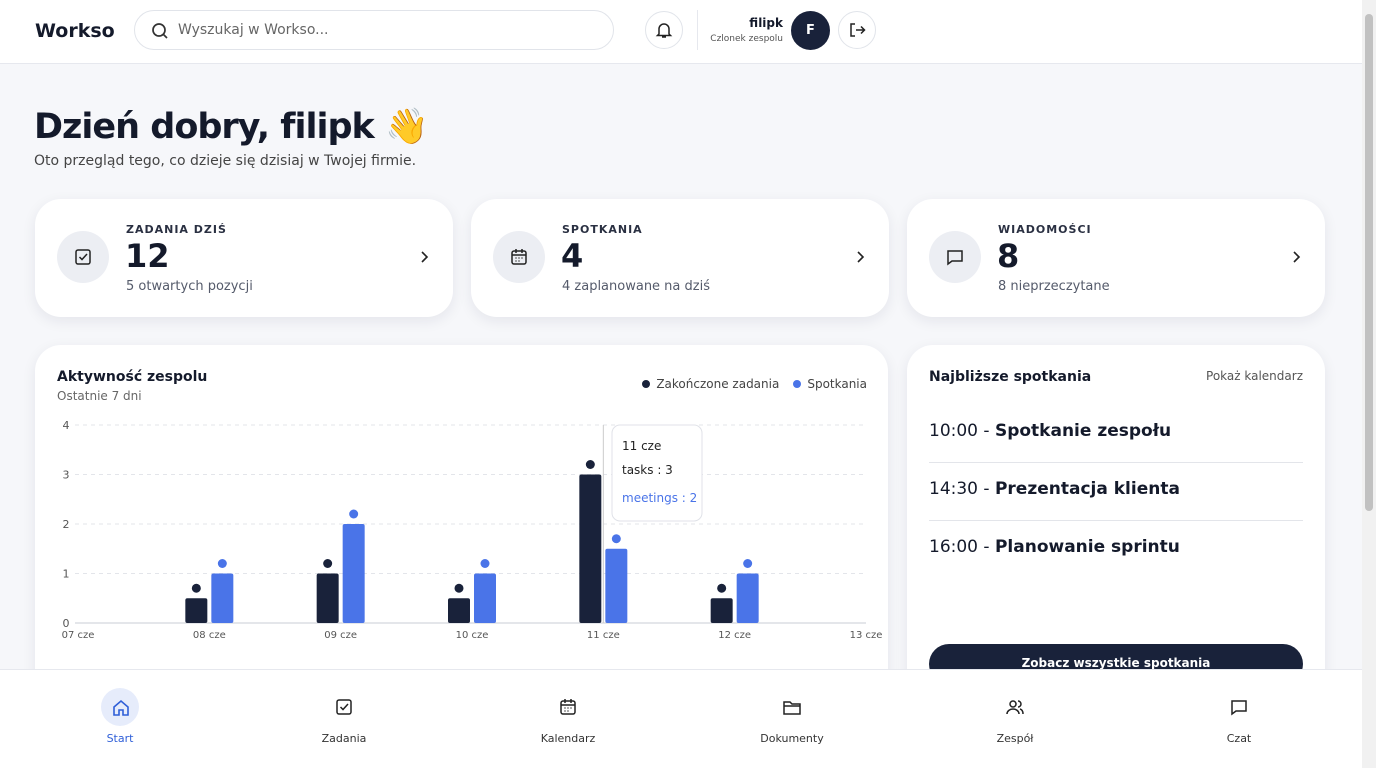  I want to click on legend: Zakończone zadania Spotkania, so click(754, 384).